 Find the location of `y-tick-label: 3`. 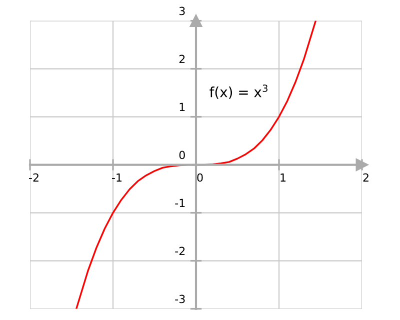

y-tick-label: 3 is located at coordinates (182, 11).